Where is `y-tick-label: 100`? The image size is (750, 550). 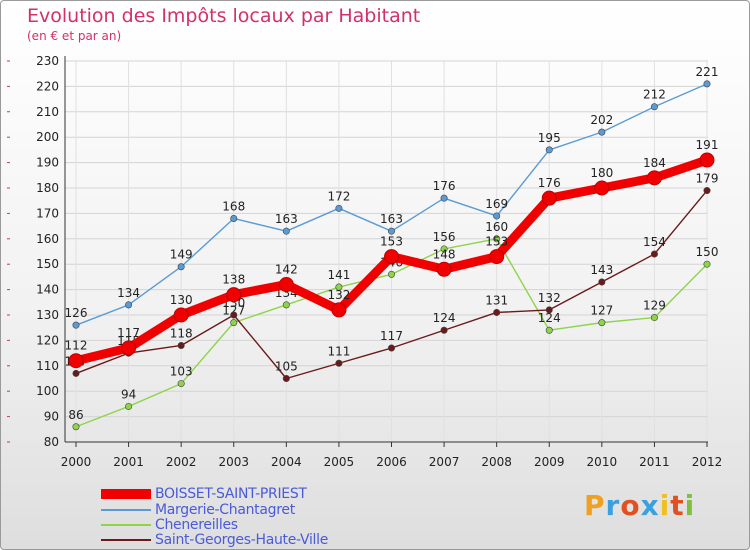
y-tick-label: 100 is located at coordinates (47, 391).